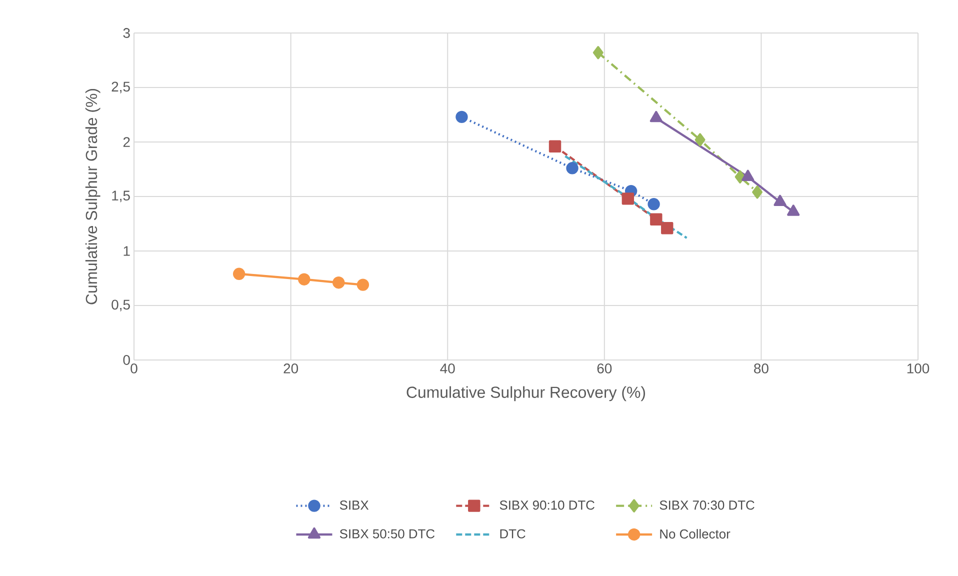 Image resolution: width=958 pixels, height=576 pixels. What do you see at coordinates (604, 369) in the screenshot?
I see `x-tick-label: 60` at bounding box center [604, 369].